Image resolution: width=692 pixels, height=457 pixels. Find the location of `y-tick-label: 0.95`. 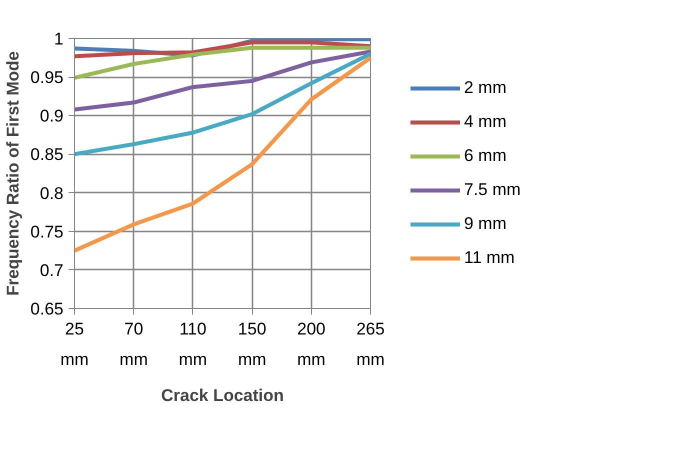

y-tick-label: 0.95 is located at coordinates (47, 78).